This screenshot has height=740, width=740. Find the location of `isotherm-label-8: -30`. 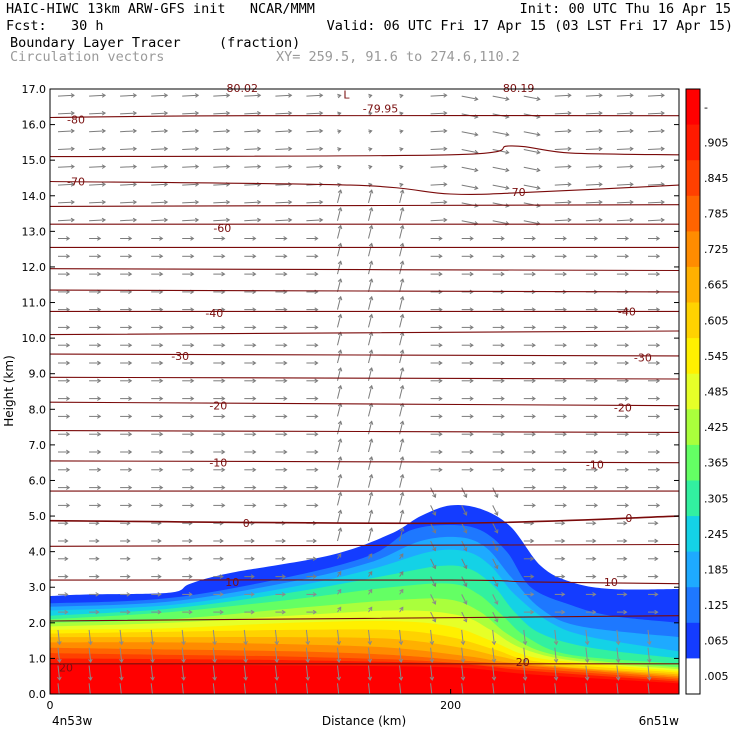

isotherm-label-8: -30 is located at coordinates (180, 356).